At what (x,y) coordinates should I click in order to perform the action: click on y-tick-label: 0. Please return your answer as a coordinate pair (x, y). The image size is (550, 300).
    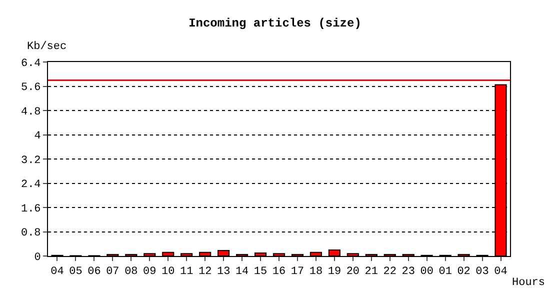
    Looking at the image, I should click on (37, 258).